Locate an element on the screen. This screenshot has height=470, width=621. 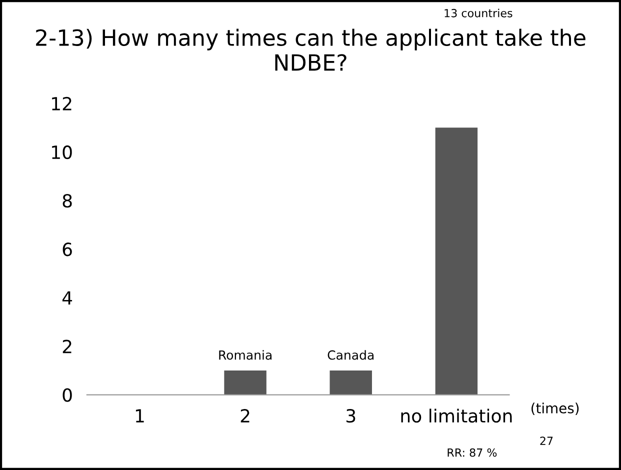
x-tick-label: 1 is located at coordinates (140, 415).